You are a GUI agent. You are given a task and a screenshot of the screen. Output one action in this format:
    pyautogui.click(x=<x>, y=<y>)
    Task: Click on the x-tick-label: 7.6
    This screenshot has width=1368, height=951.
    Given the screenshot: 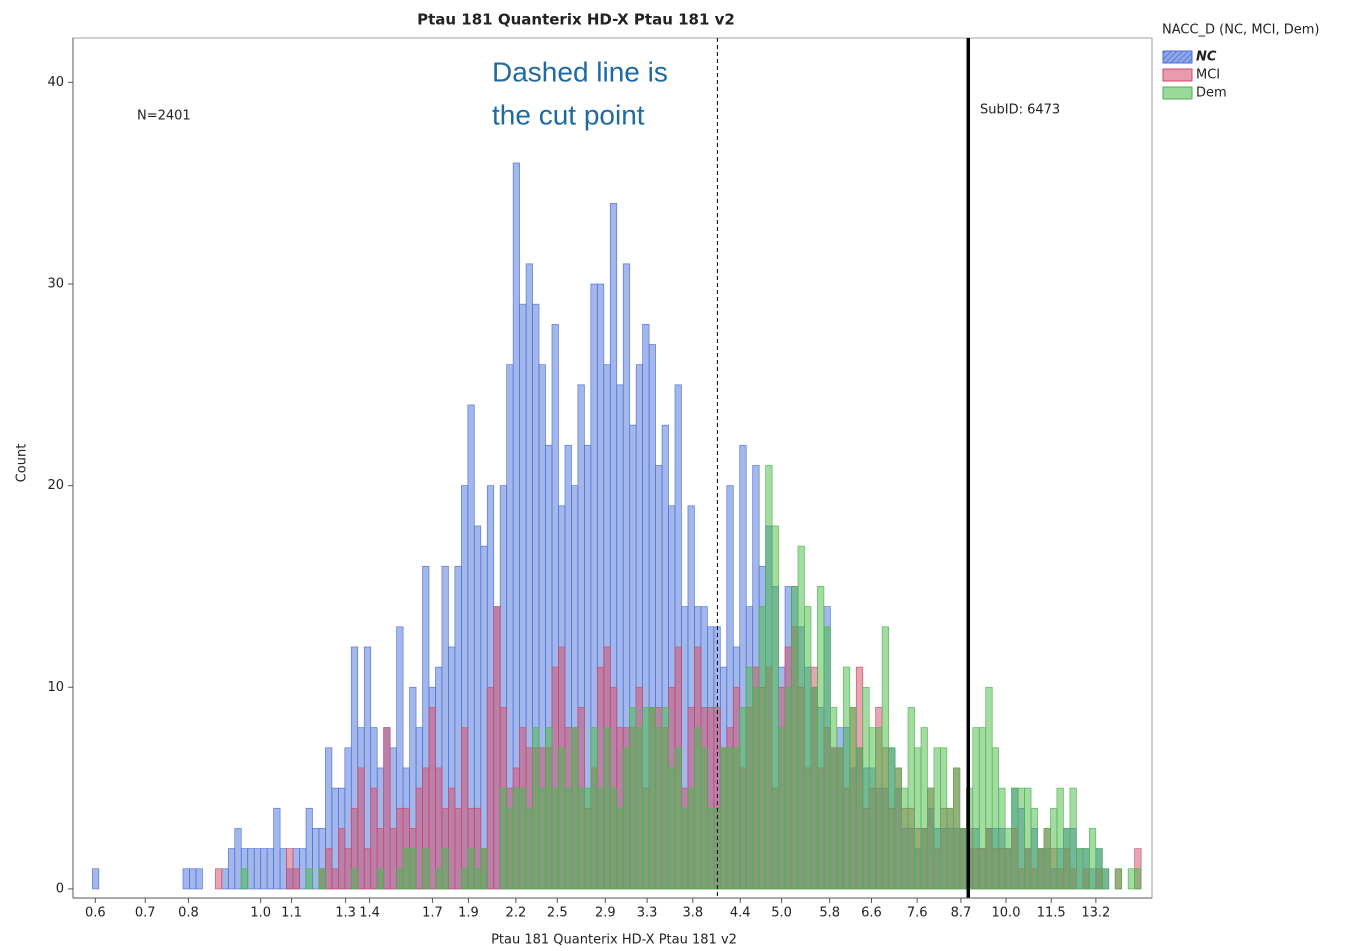 What is the action you would take?
    pyautogui.click(x=917, y=913)
    